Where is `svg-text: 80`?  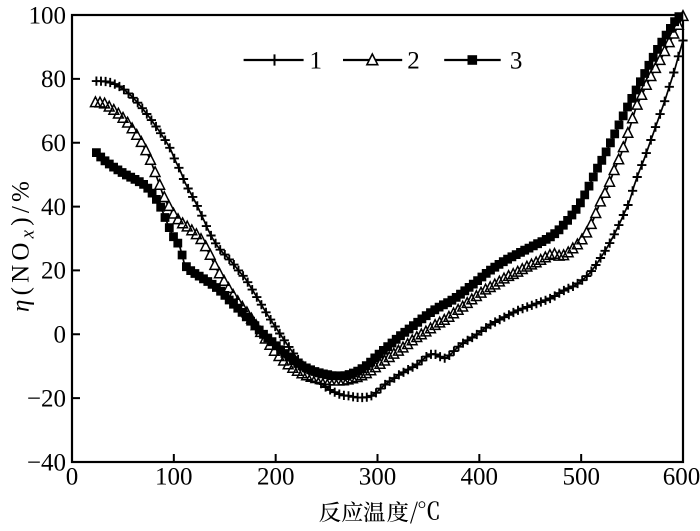
svg-text: 80 is located at coordinates (53, 79).